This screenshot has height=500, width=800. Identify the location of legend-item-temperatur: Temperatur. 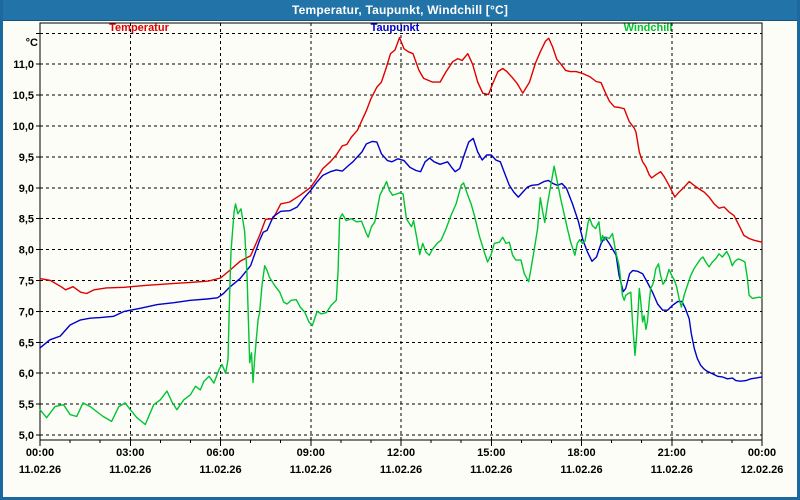
(139, 28).